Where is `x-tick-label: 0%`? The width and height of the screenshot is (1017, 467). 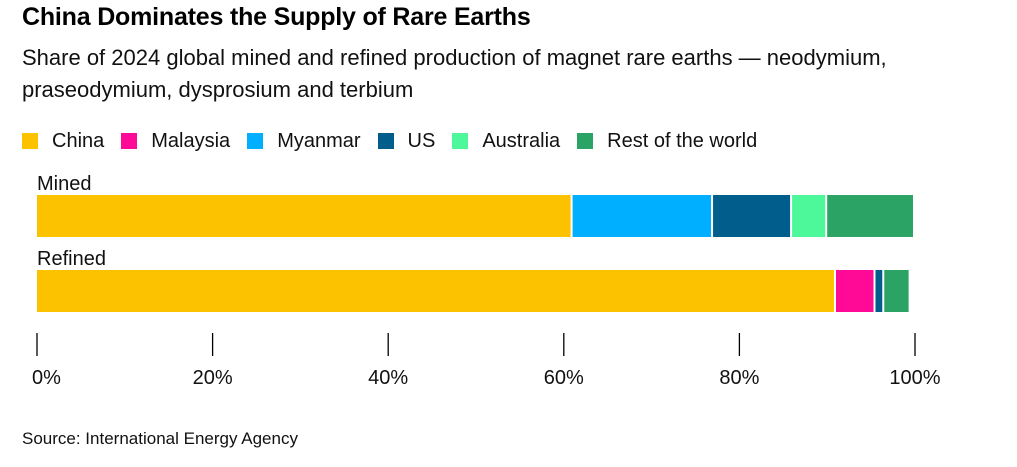 x-tick-label: 0% is located at coordinates (46, 378).